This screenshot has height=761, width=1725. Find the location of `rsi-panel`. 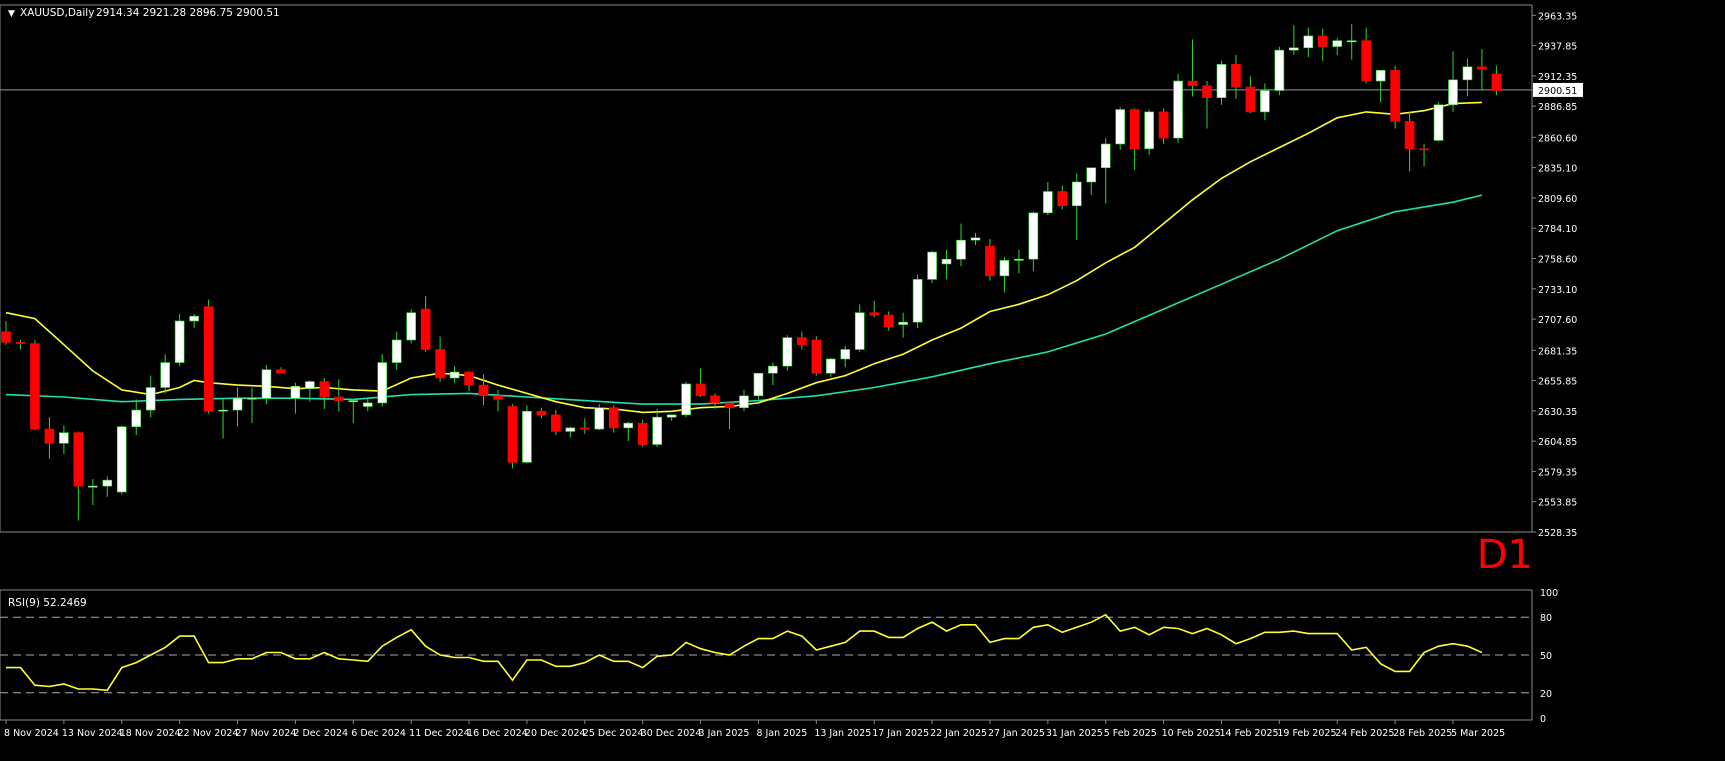

rsi-panel is located at coordinates (766, 653).